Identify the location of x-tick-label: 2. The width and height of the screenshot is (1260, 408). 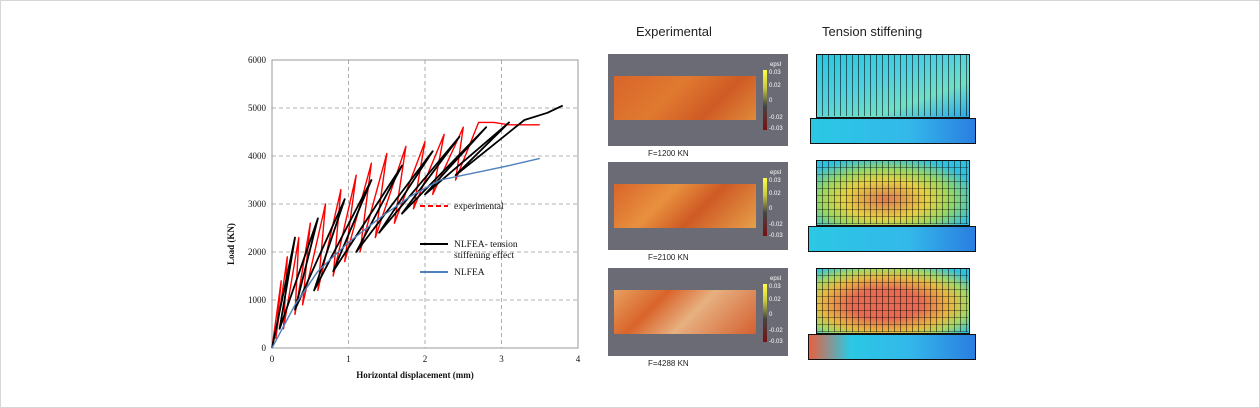
(425, 359).